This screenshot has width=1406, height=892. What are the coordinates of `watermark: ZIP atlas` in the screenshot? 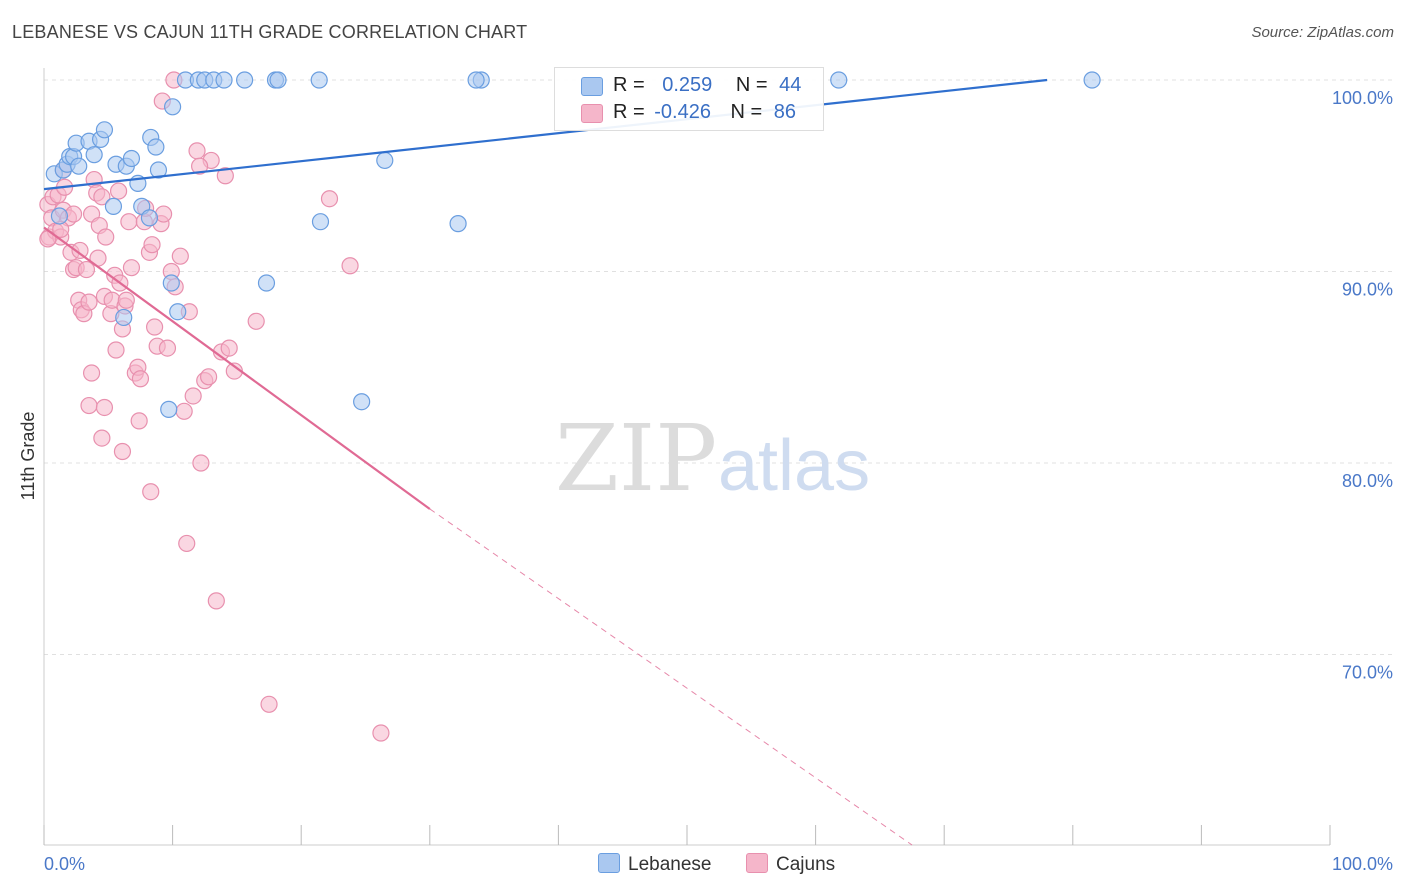 It's located at (712, 458).